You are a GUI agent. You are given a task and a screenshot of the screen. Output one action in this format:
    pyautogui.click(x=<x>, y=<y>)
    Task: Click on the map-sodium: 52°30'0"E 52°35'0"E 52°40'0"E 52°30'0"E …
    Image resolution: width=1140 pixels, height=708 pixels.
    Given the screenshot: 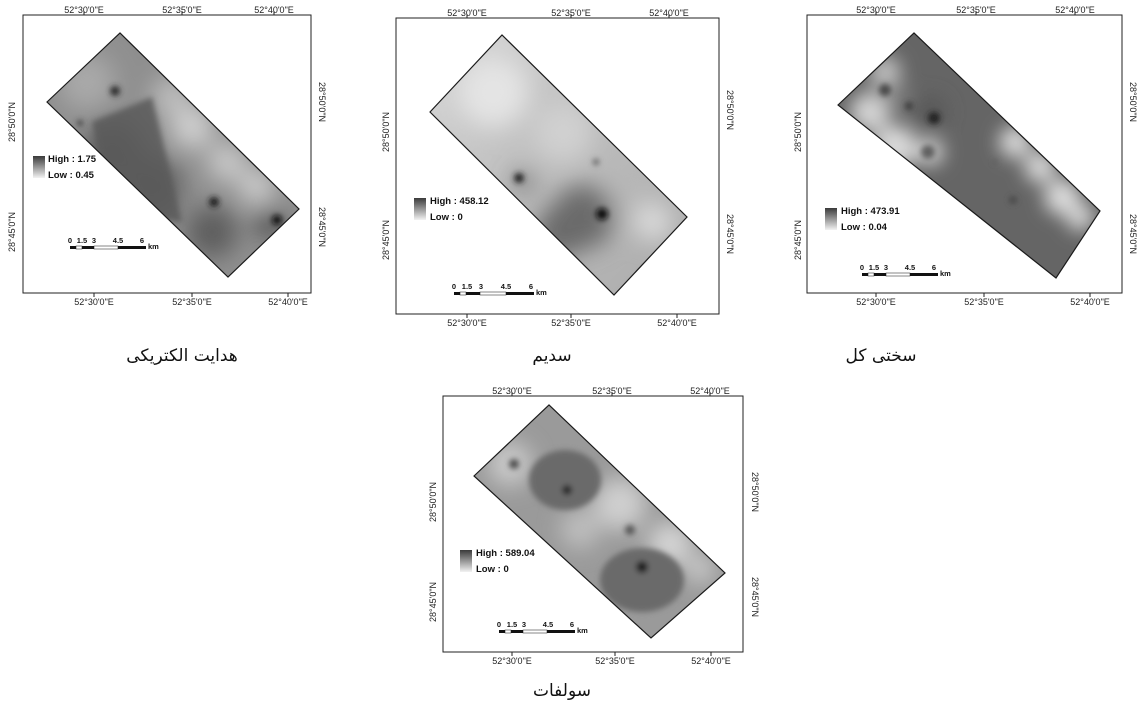 What is the action you would take?
    pyautogui.click(x=558, y=167)
    